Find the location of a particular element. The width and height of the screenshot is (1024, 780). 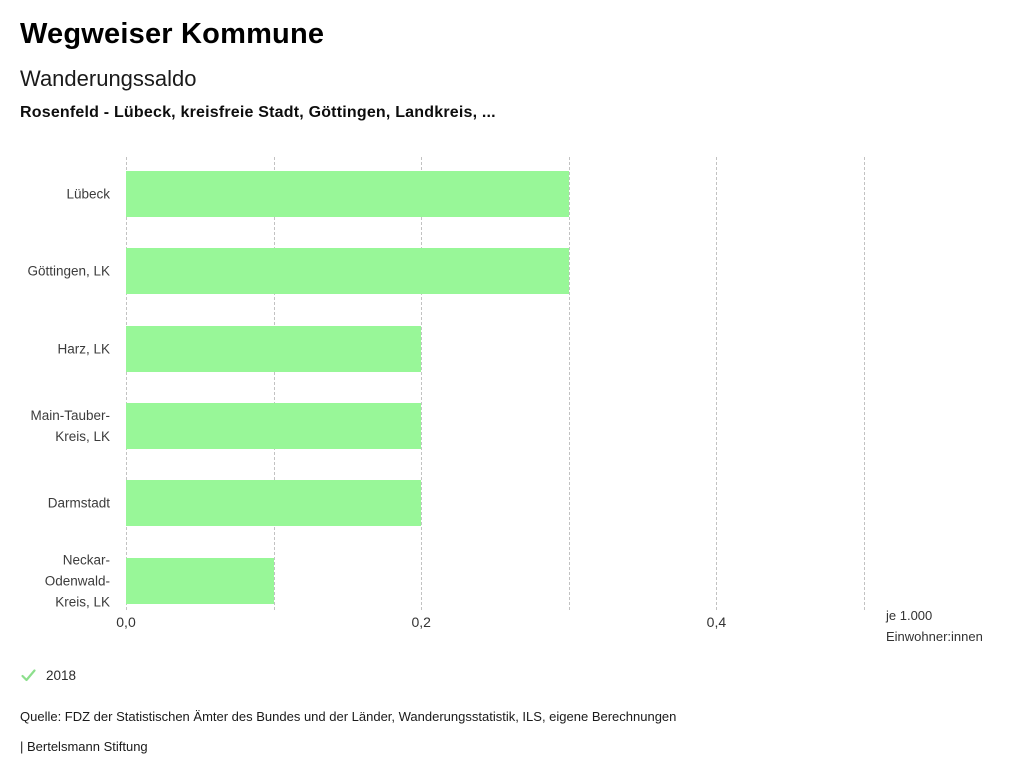

legend-year-label: 2018 is located at coordinates (61, 675).